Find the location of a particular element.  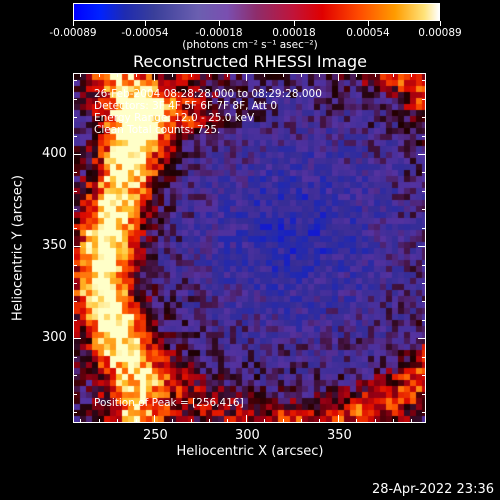

colorbar-tick-label: 0.00018 is located at coordinates (294, 33).